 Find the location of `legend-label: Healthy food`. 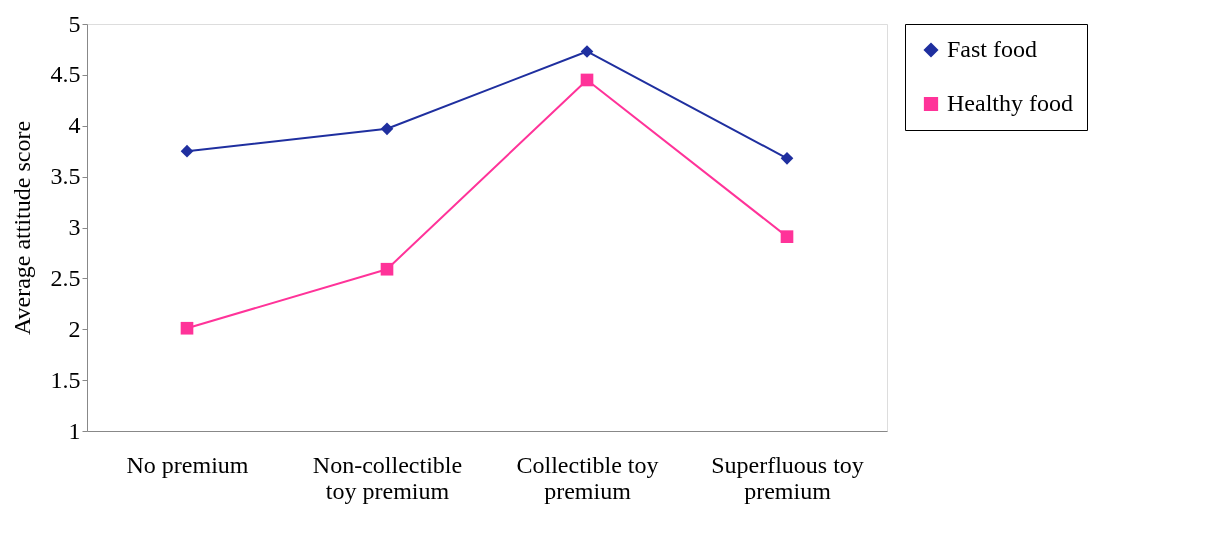

legend-label: Healthy food is located at coordinates (1010, 103).